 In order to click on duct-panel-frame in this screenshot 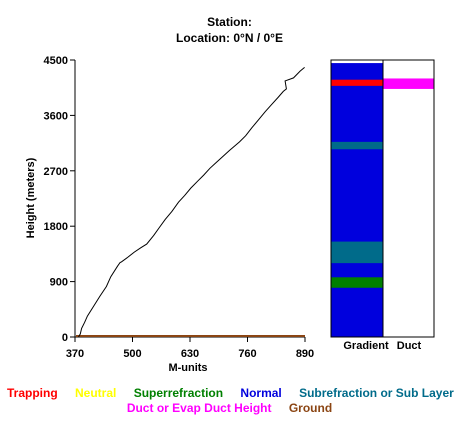, I will do `click(408, 198)`.